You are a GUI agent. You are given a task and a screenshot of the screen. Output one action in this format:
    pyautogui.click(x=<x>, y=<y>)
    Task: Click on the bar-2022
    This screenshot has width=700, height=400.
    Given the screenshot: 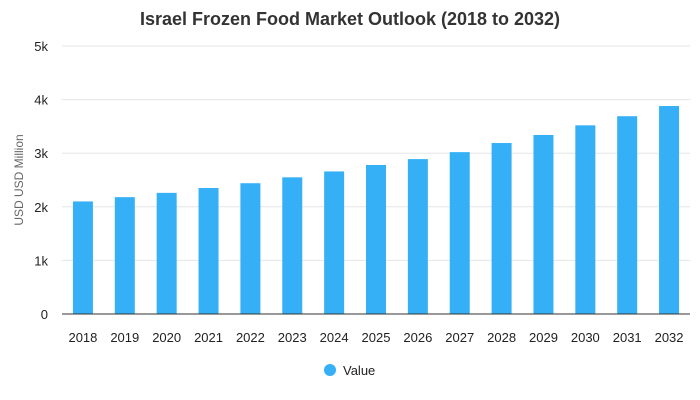 What is the action you would take?
    pyautogui.click(x=250, y=248)
    